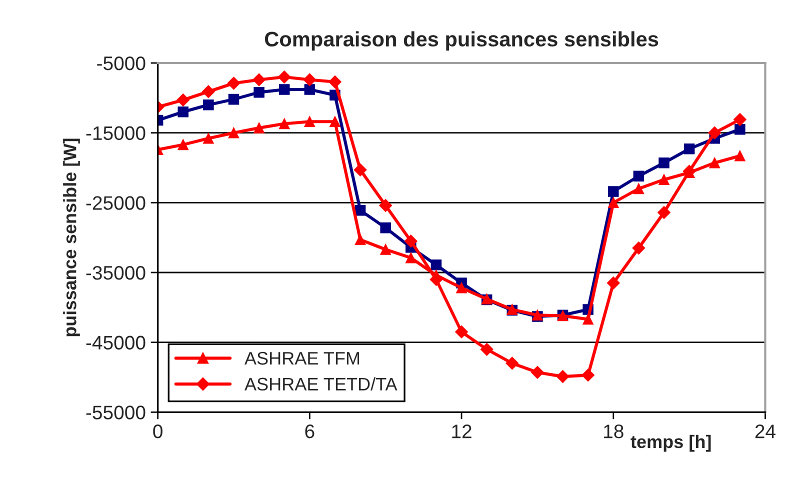  I want to click on y-tick-label: -25000, so click(116, 203).